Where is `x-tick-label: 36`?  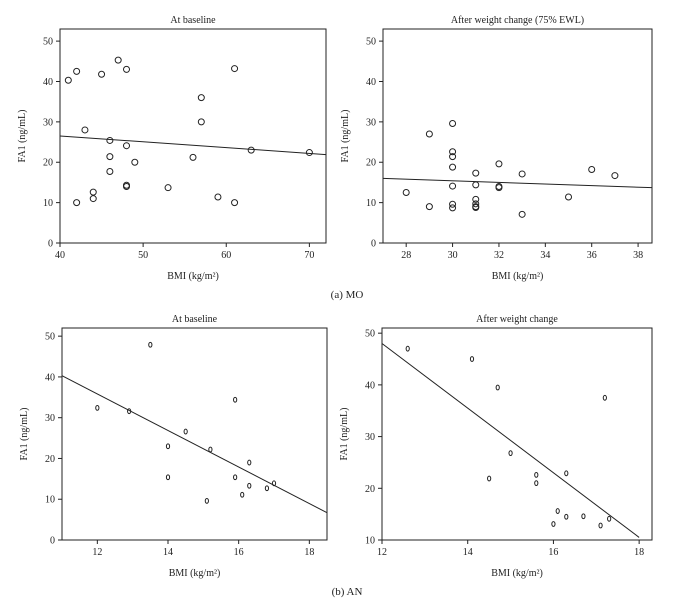 x-tick-label: 36 is located at coordinates (592, 255).